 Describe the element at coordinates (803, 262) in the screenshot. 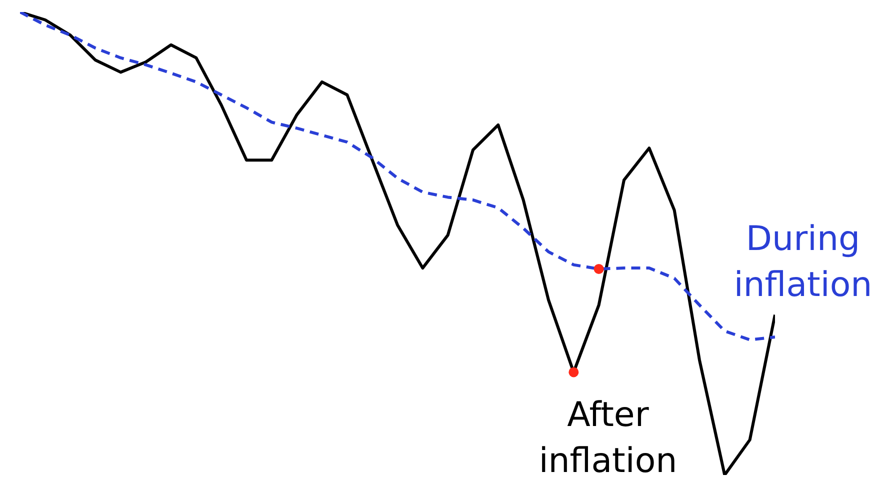

I see `series-label: During inflation` at that location.